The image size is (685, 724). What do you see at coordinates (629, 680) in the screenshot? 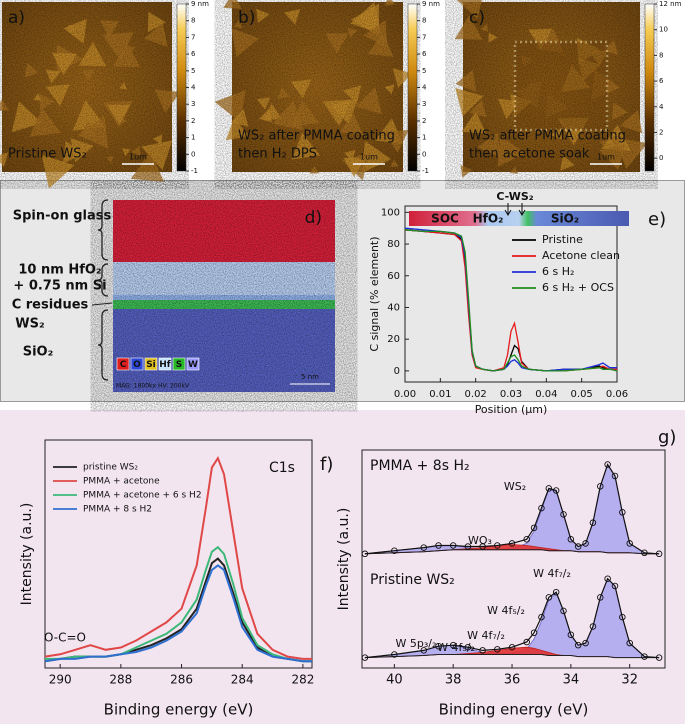
I see `x-tick-label: 32` at bounding box center [629, 680].